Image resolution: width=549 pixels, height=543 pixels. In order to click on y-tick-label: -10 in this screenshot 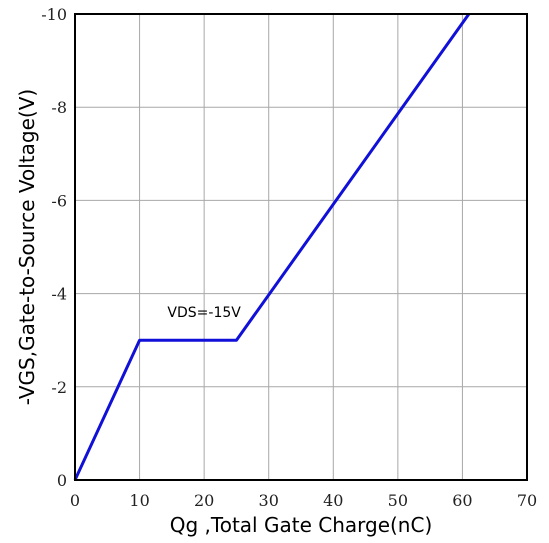, I will do `click(54, 14)`.